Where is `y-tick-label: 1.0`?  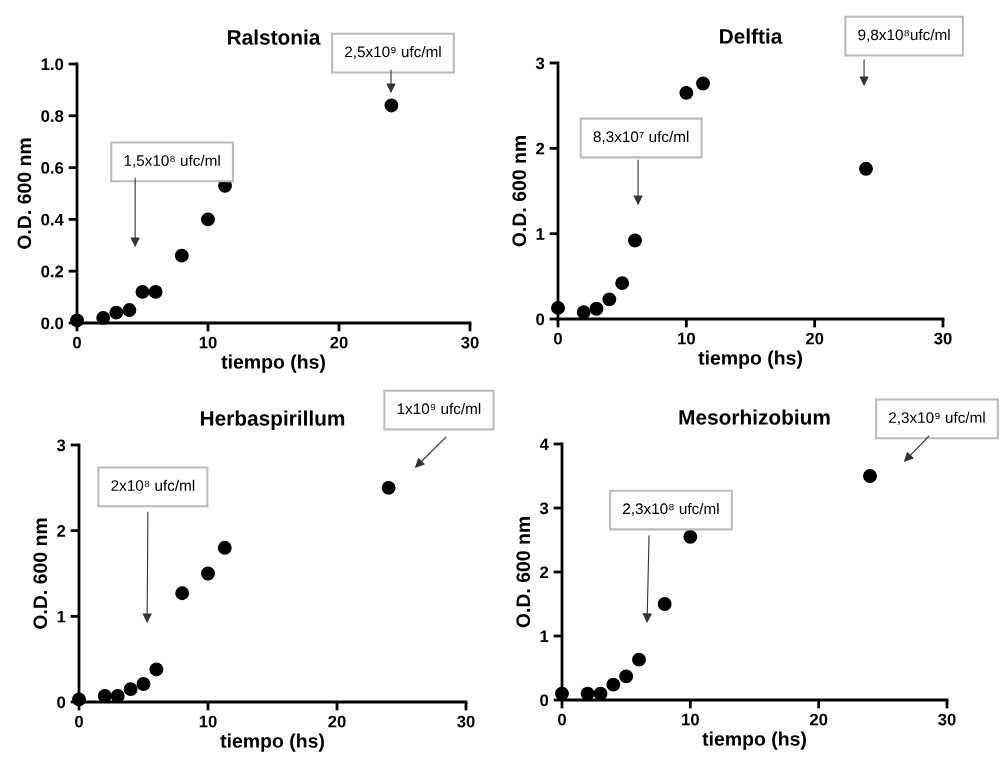
y-tick-label: 1.0 is located at coordinates (52, 64).